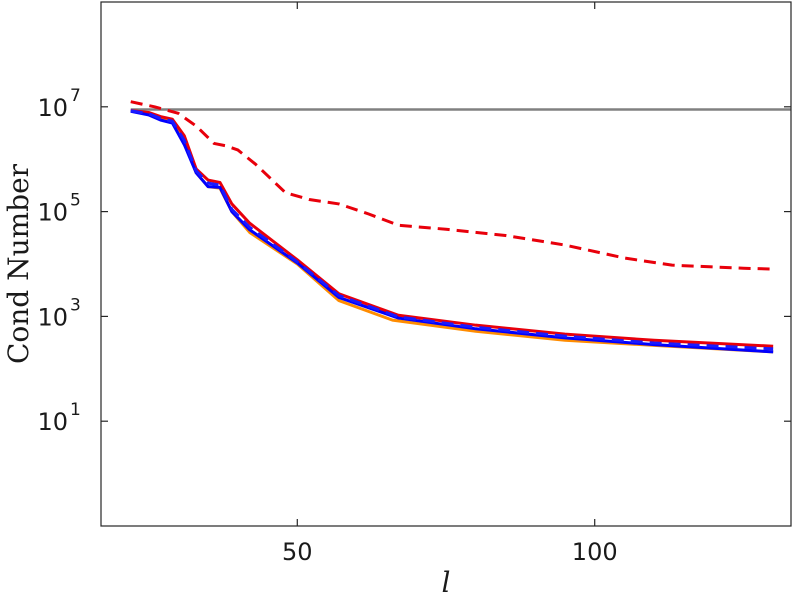  What do you see at coordinates (75, 201) in the screenshot?
I see `y-tick-exponent: 5` at bounding box center [75, 201].